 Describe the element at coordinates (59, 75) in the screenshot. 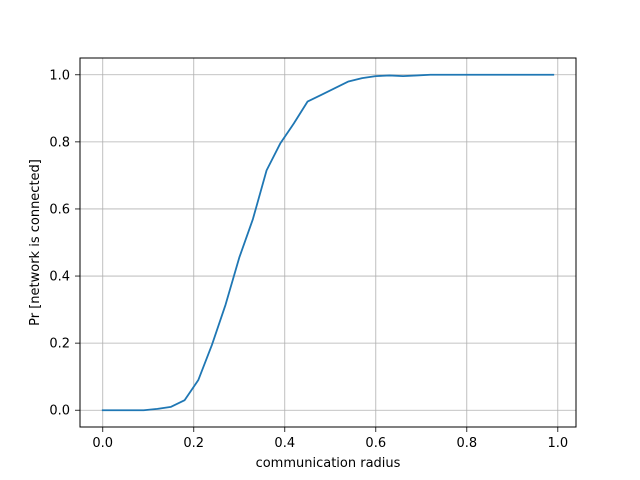

I see `y-tick-label: 1.0` at that location.